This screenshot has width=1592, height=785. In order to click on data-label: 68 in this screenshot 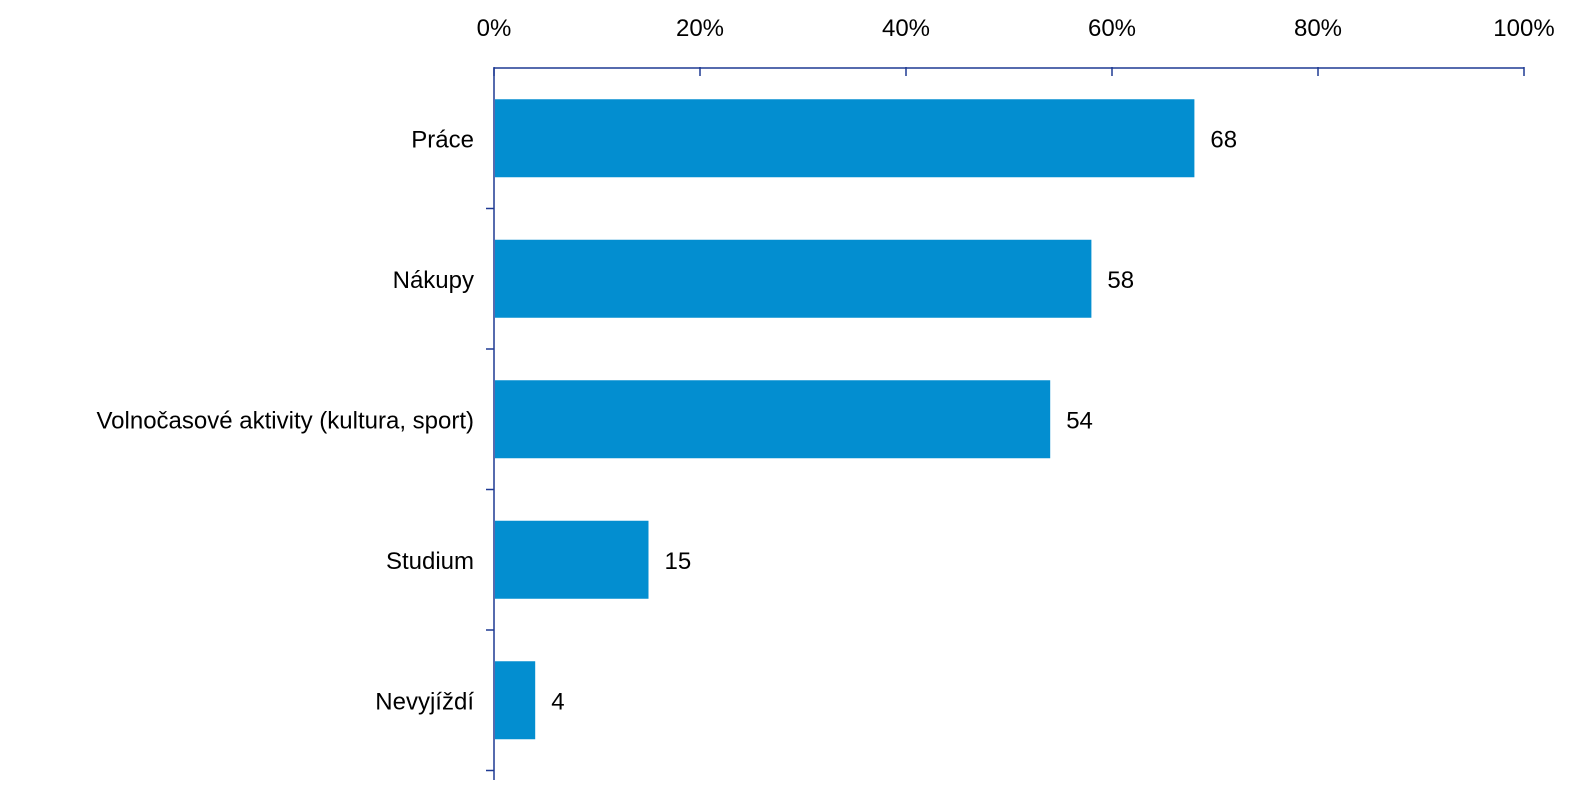, I will do `click(1223, 139)`.